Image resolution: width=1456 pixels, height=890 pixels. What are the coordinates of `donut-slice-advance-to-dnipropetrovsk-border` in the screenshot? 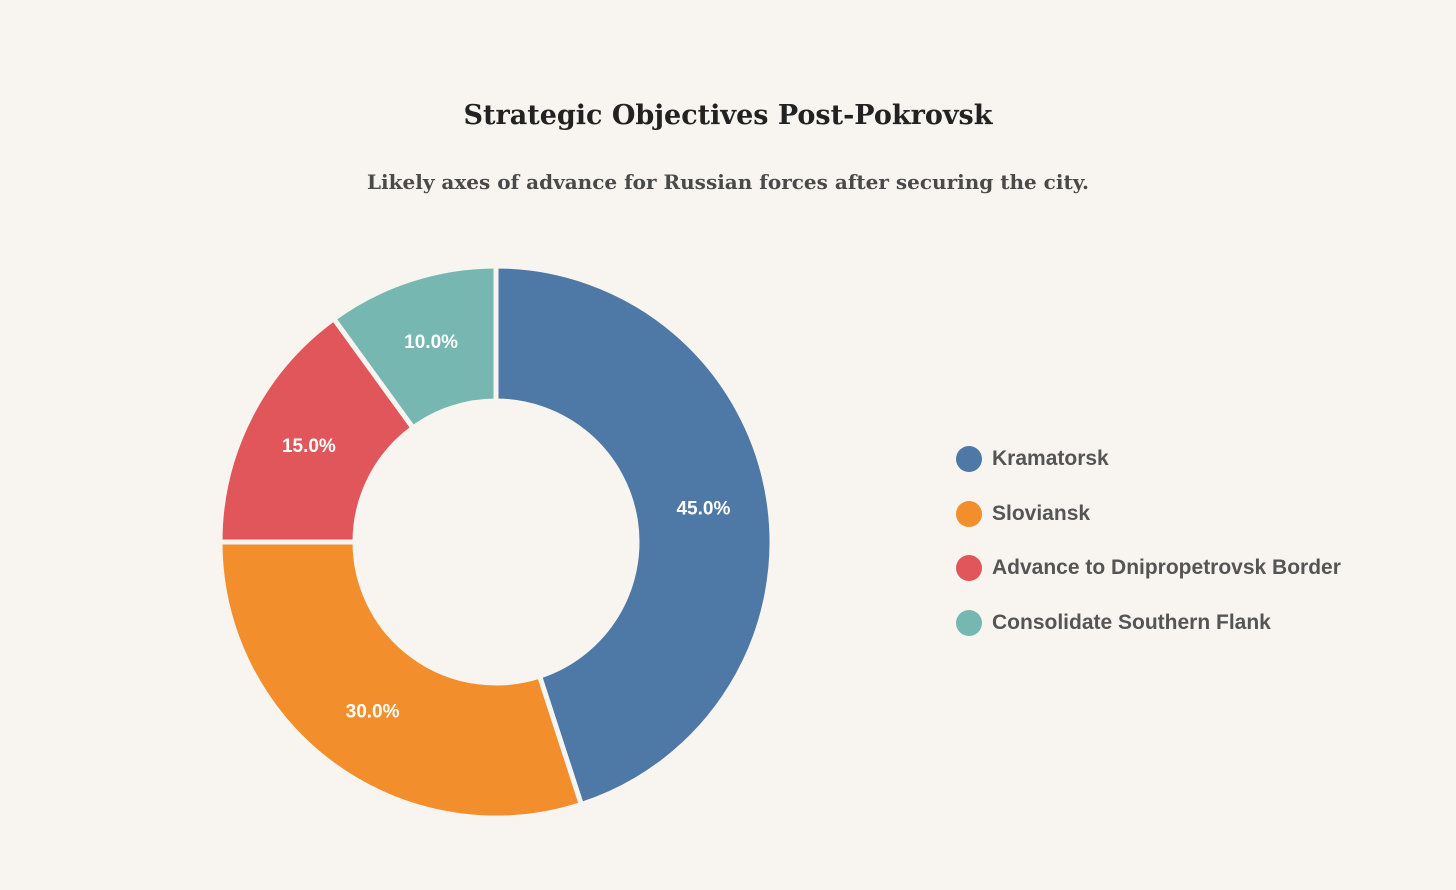 It's located at (316, 430).